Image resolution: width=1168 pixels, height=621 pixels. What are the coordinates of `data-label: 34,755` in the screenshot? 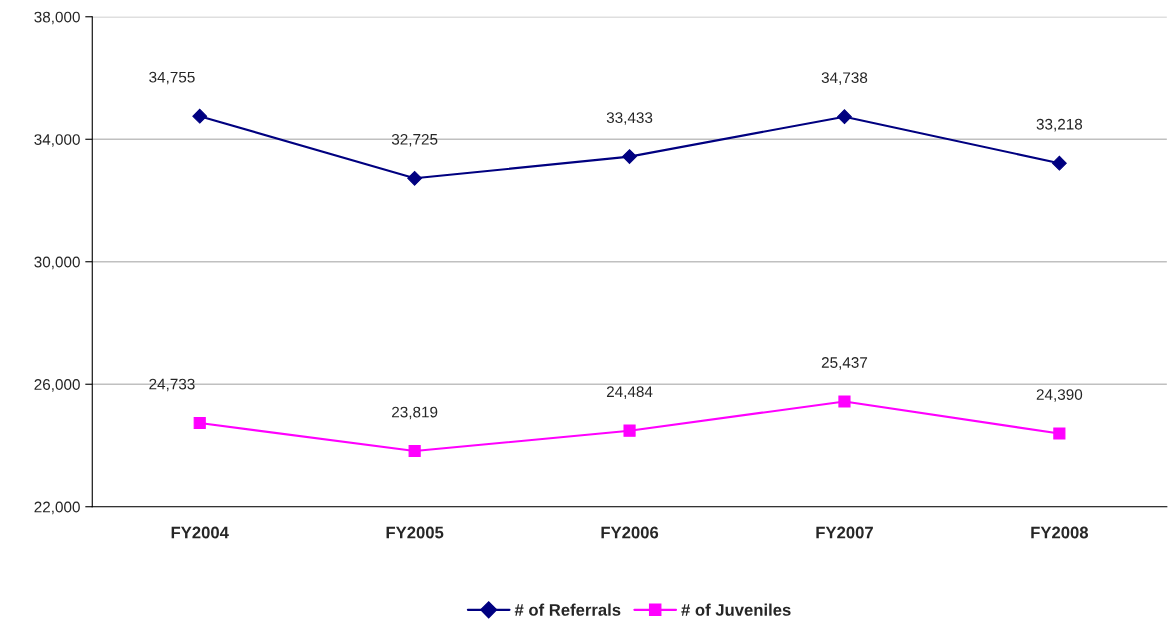 It's located at (172, 78).